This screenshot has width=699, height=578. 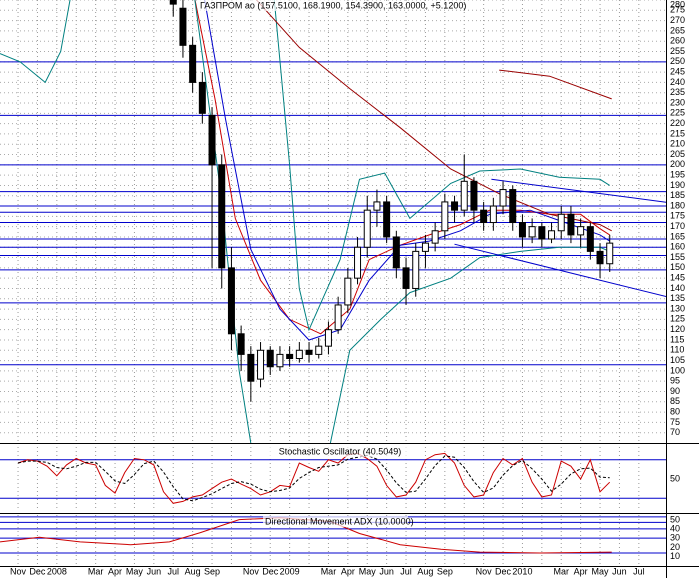 I want to click on y-tick-label: 205, so click(x=677, y=154).